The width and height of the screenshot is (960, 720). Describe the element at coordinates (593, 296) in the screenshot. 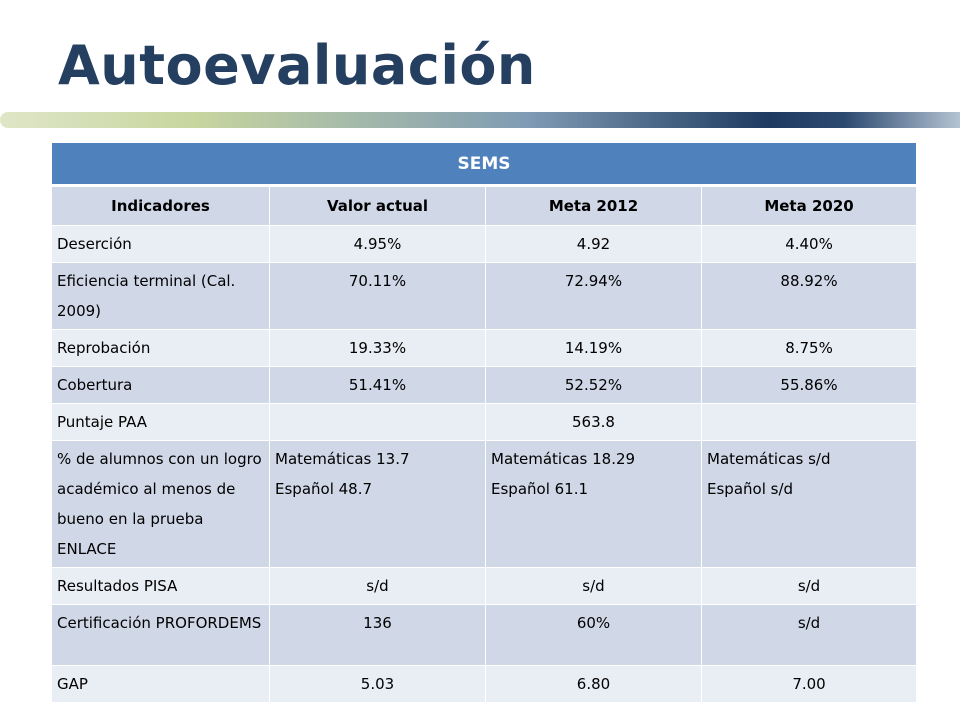

I see `cell-meta-2012: 72.94%` at that location.